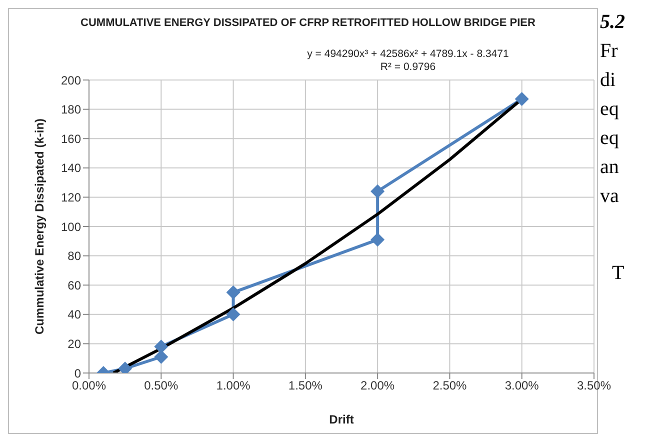  What do you see at coordinates (39, 226) in the screenshot?
I see `y-axis-title: Cummulative Energy Dissipated (k-in)` at bounding box center [39, 226].